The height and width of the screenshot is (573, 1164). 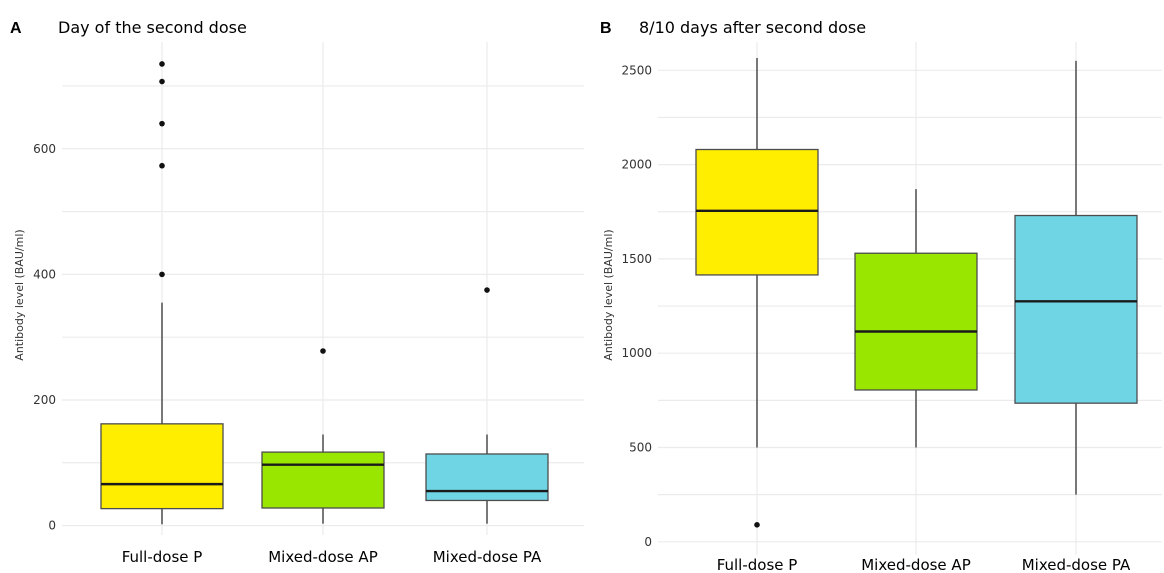 What do you see at coordinates (636, 306) in the screenshot?
I see `panel-b-y-ticks: 0 500 1000 1500 2000 2500` at bounding box center [636, 306].